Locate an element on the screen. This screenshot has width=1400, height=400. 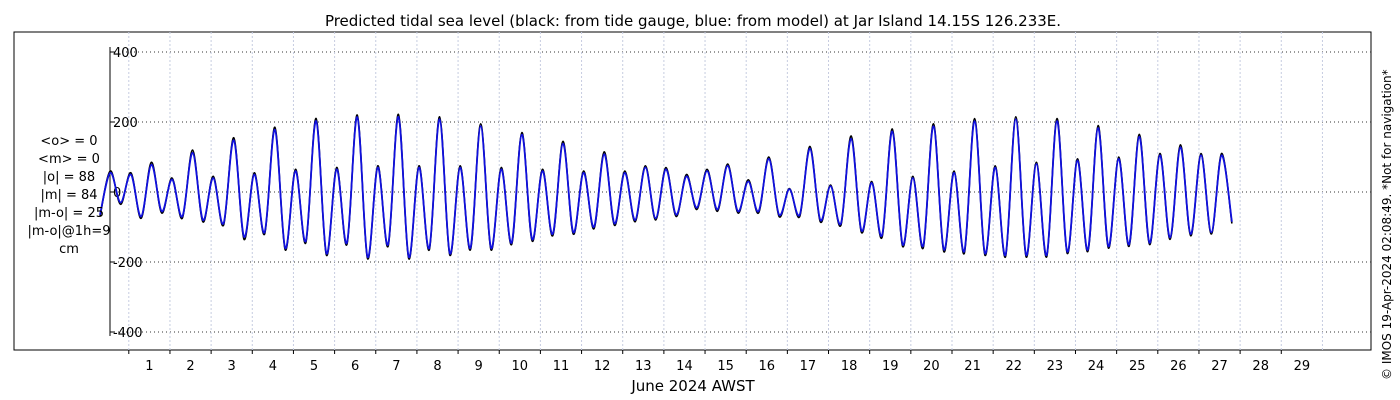
y-tick-label: -400 is located at coordinates (128, 333).